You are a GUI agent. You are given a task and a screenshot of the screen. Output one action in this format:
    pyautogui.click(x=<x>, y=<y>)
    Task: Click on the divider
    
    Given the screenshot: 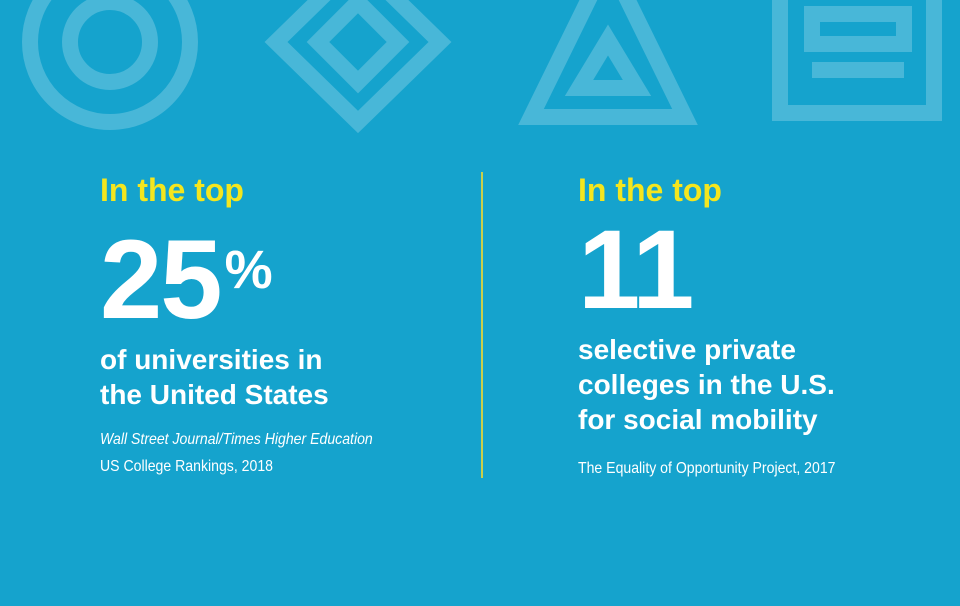 What is the action you would take?
    pyautogui.click(x=482, y=325)
    